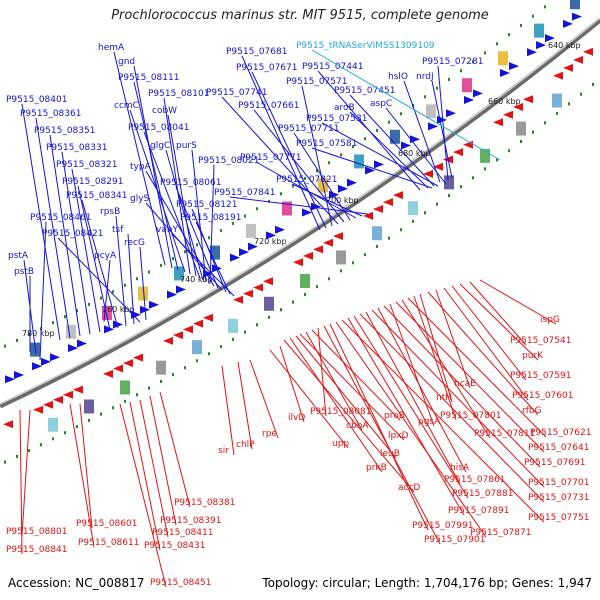  Describe the element at coordinates (365, 46) in the screenshot. I see `trna-gene-label: P9515_tRNASerVIMSS1309109` at that location.